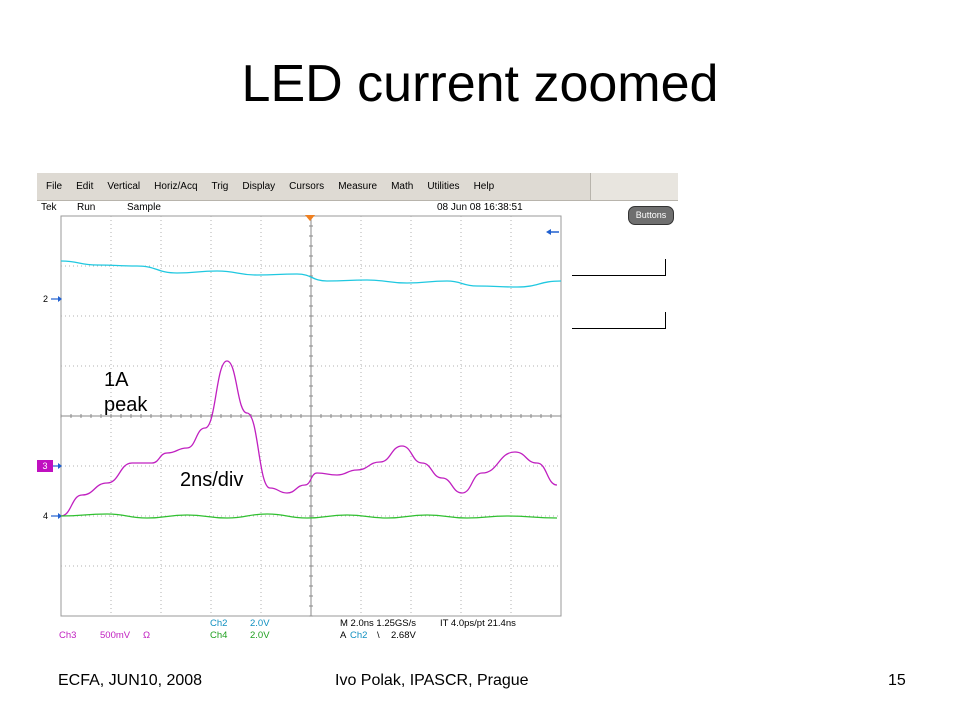 The height and width of the screenshot is (720, 960). Describe the element at coordinates (307, 186) in the screenshot. I see `menu-cursors: Cursors` at that location.